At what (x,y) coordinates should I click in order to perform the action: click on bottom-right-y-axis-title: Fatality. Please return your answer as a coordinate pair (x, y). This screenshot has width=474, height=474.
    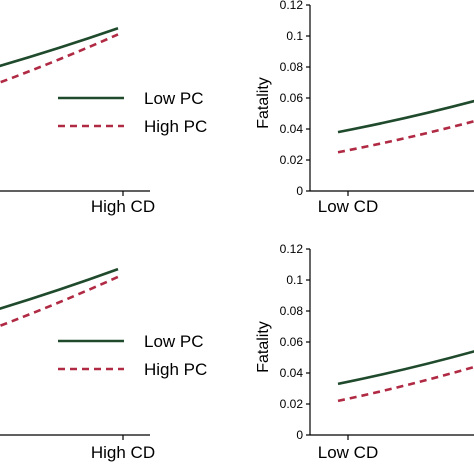
    Looking at the image, I should click on (263, 347).